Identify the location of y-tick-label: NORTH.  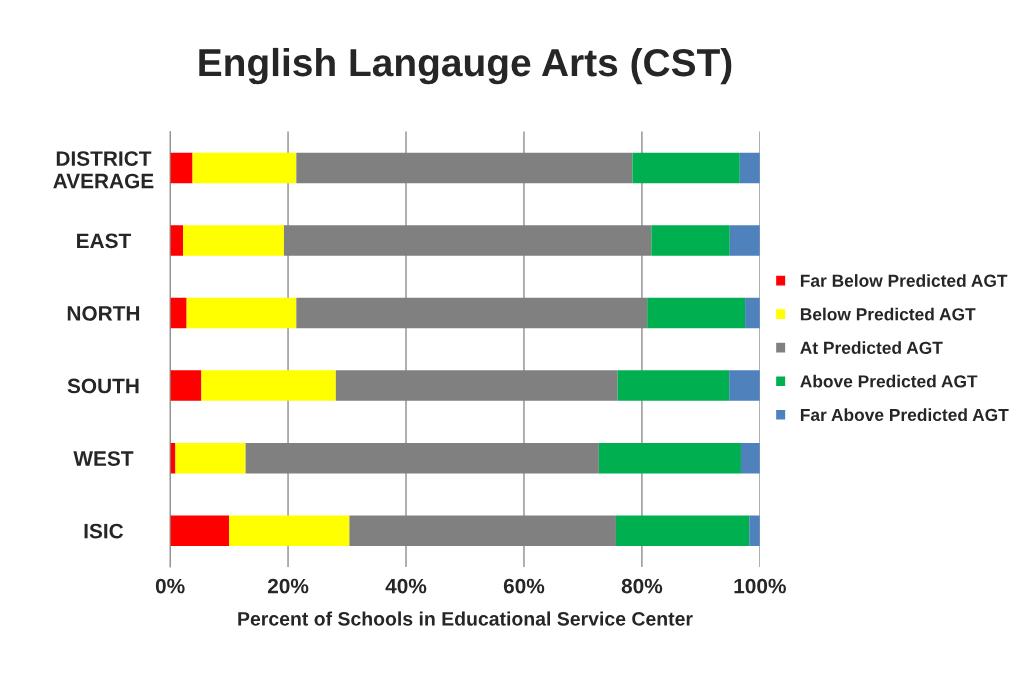
(103, 313).